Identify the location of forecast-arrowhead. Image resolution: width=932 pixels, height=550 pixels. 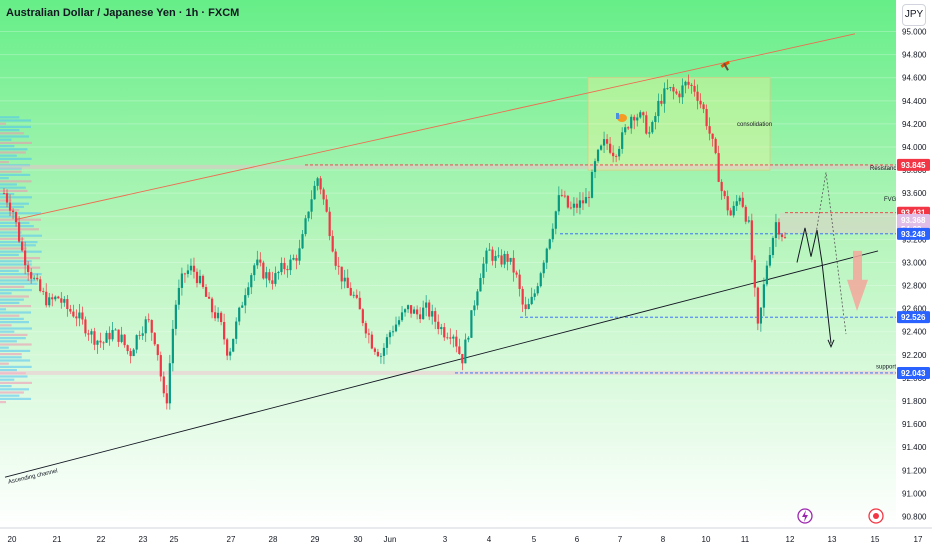
(831, 343).